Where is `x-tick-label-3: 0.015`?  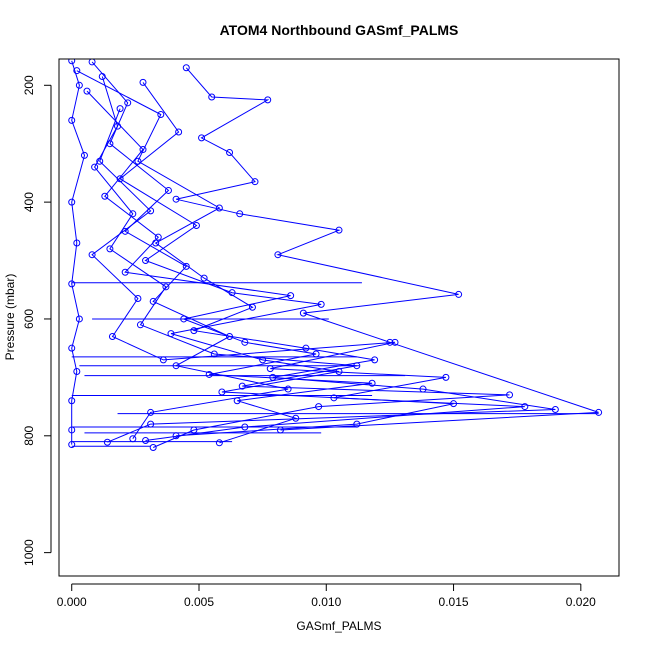
x-tick-label-3: 0.015 is located at coordinates (454, 602).